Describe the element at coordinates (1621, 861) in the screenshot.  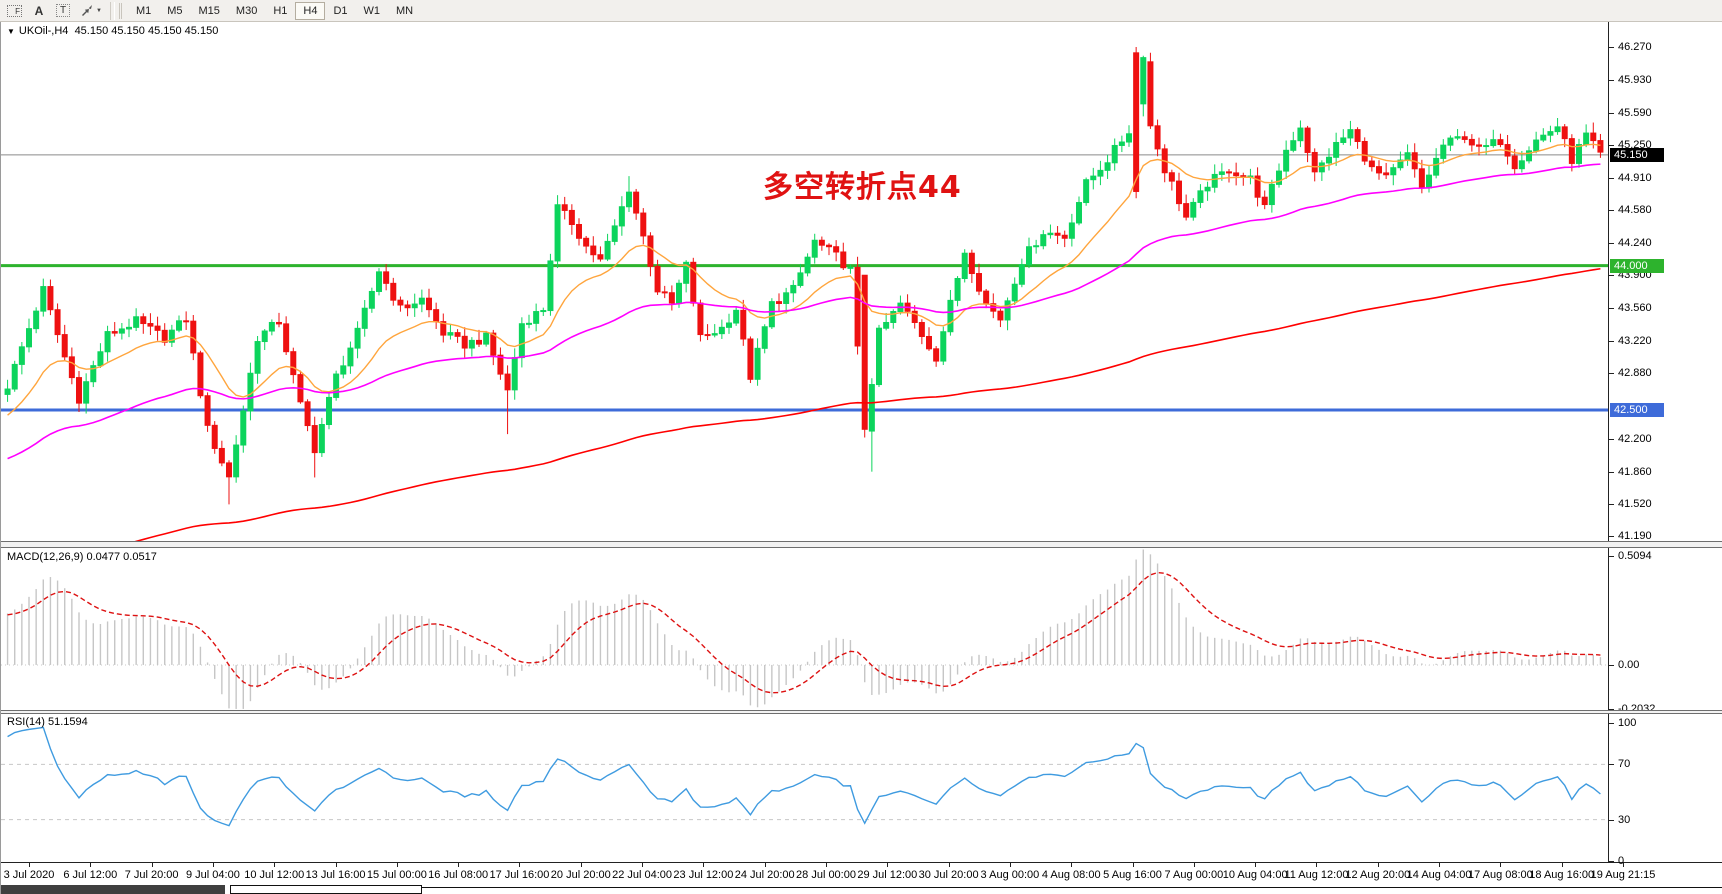
I see `price-tick: 0` at that location.